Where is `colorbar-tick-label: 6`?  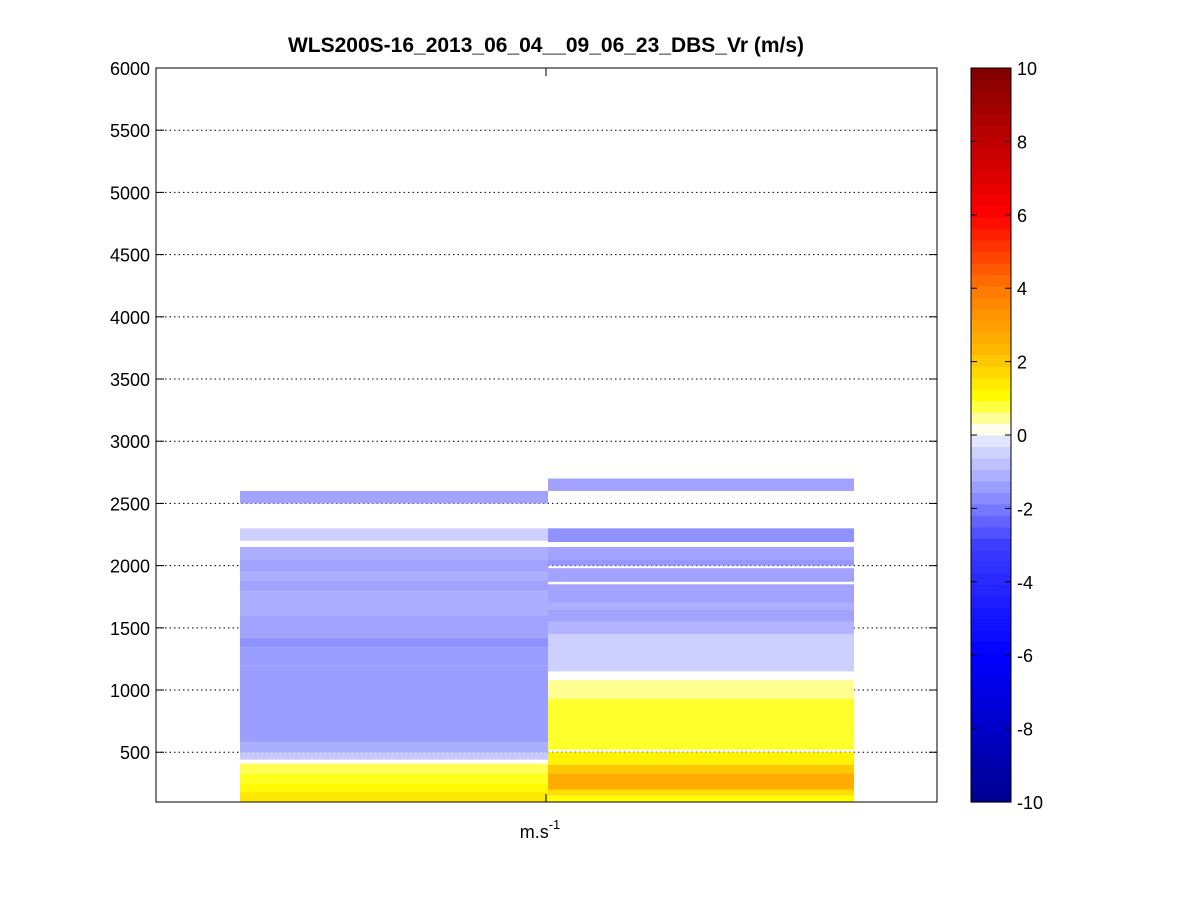 colorbar-tick-label: 6 is located at coordinates (1022, 216).